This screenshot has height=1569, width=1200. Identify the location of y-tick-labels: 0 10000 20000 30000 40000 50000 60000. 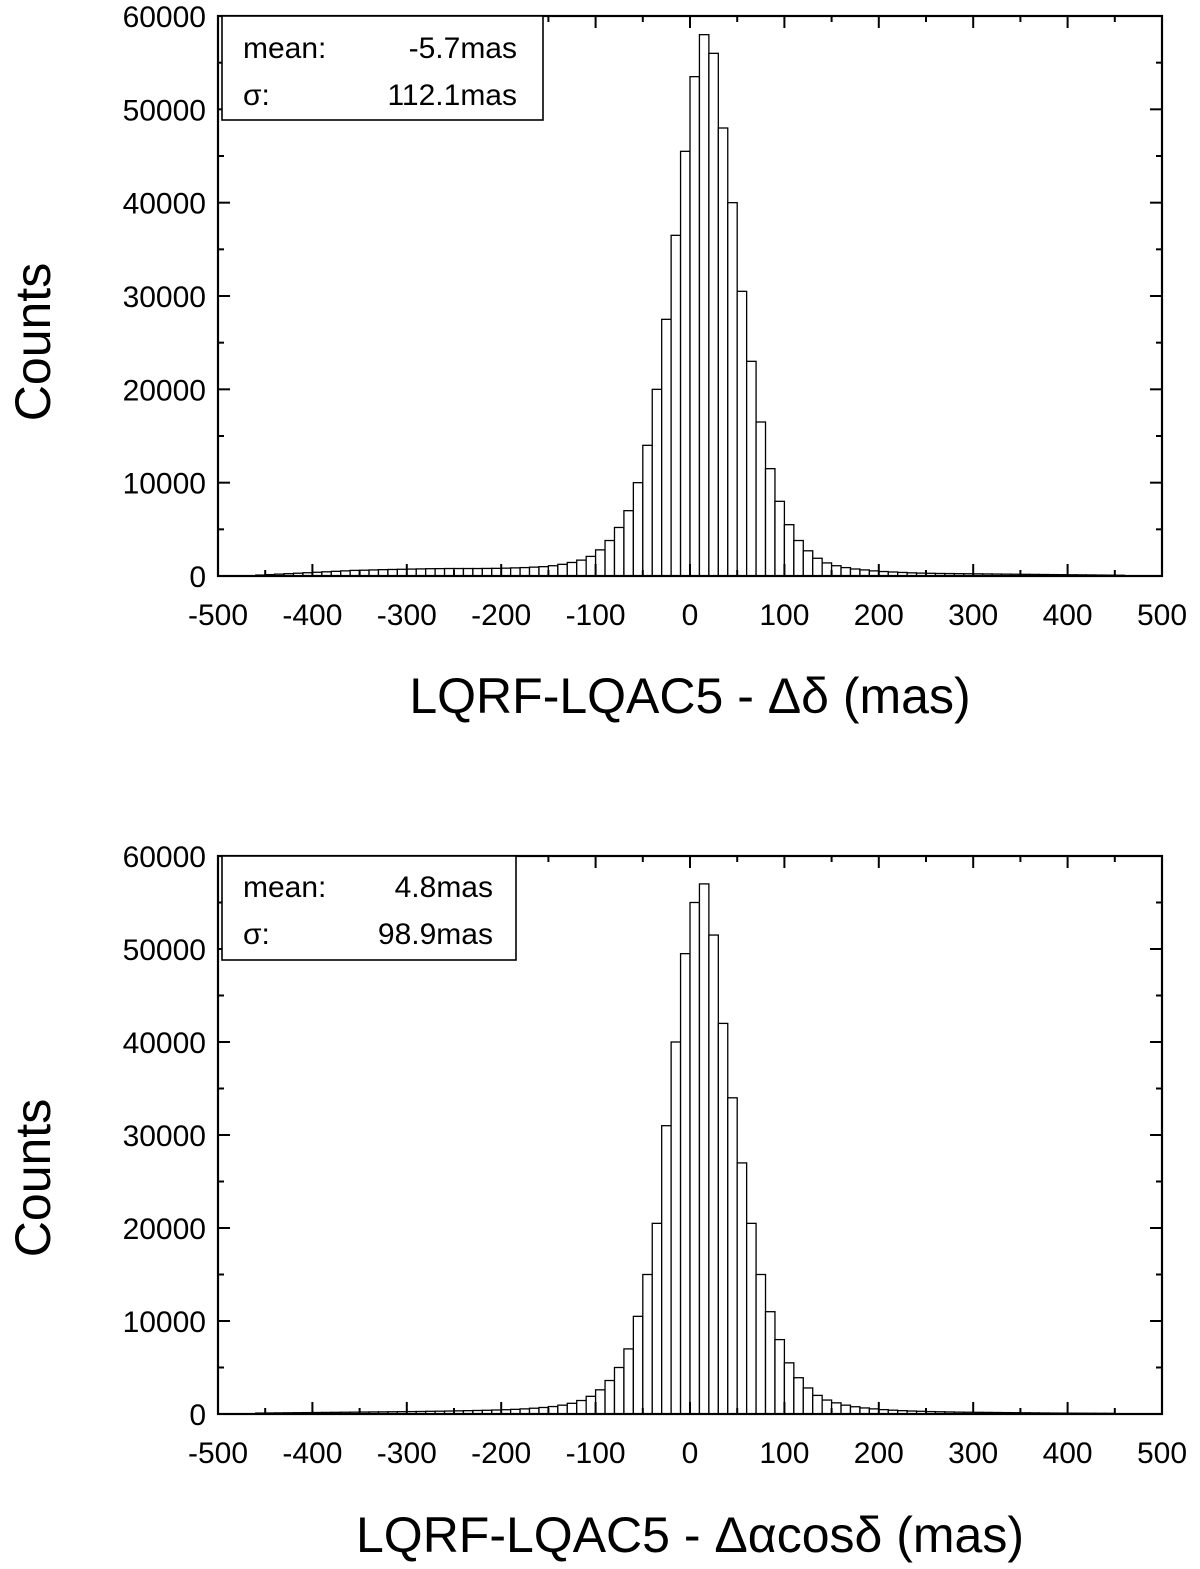
(164, 1136).